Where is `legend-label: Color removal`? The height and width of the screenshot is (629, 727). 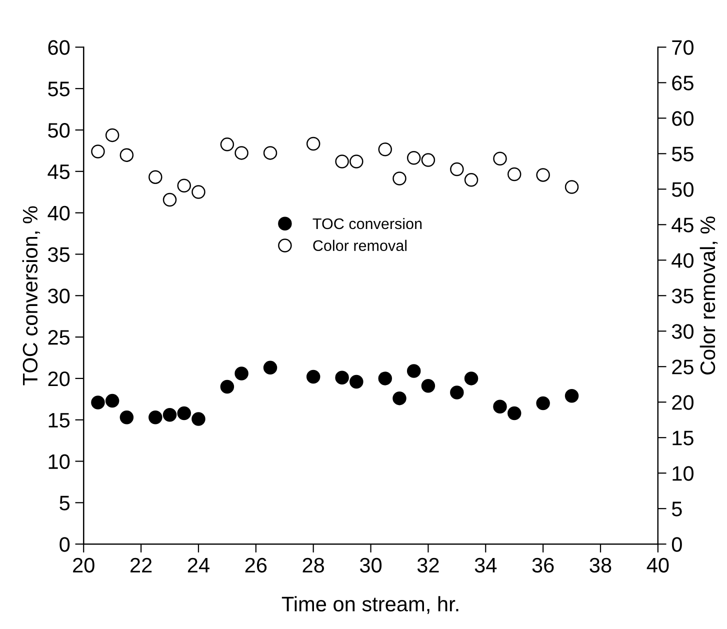 legend-label: Color removal is located at coordinates (359, 246).